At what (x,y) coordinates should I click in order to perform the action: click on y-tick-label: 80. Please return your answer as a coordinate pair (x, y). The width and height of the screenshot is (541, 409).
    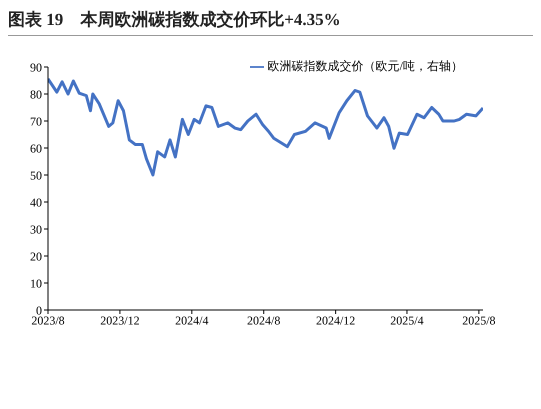
    Looking at the image, I should click on (36, 94).